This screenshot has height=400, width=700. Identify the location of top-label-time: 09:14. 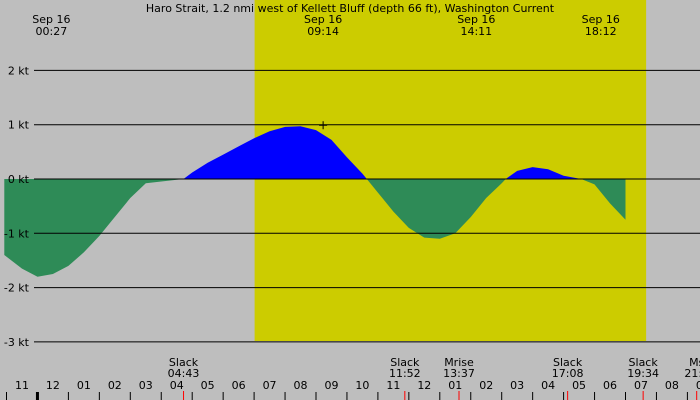
(323, 31).